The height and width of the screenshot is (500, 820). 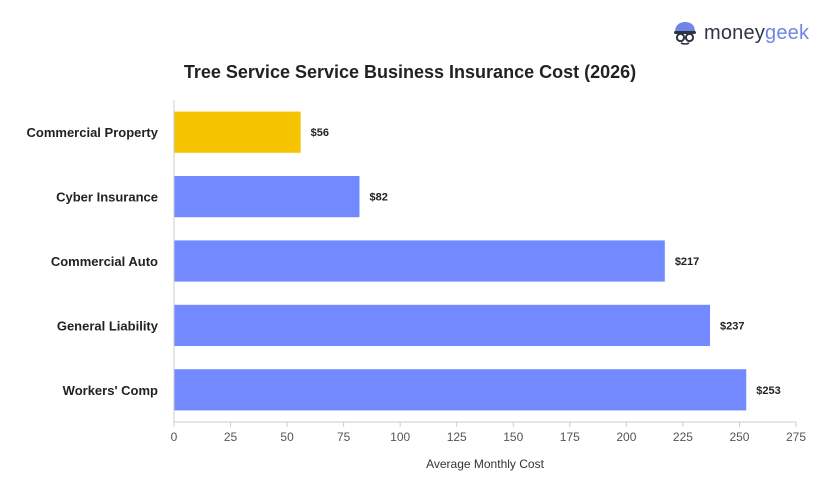 What do you see at coordinates (104, 261) in the screenshot?
I see `category-label: Commercial Auto` at bounding box center [104, 261].